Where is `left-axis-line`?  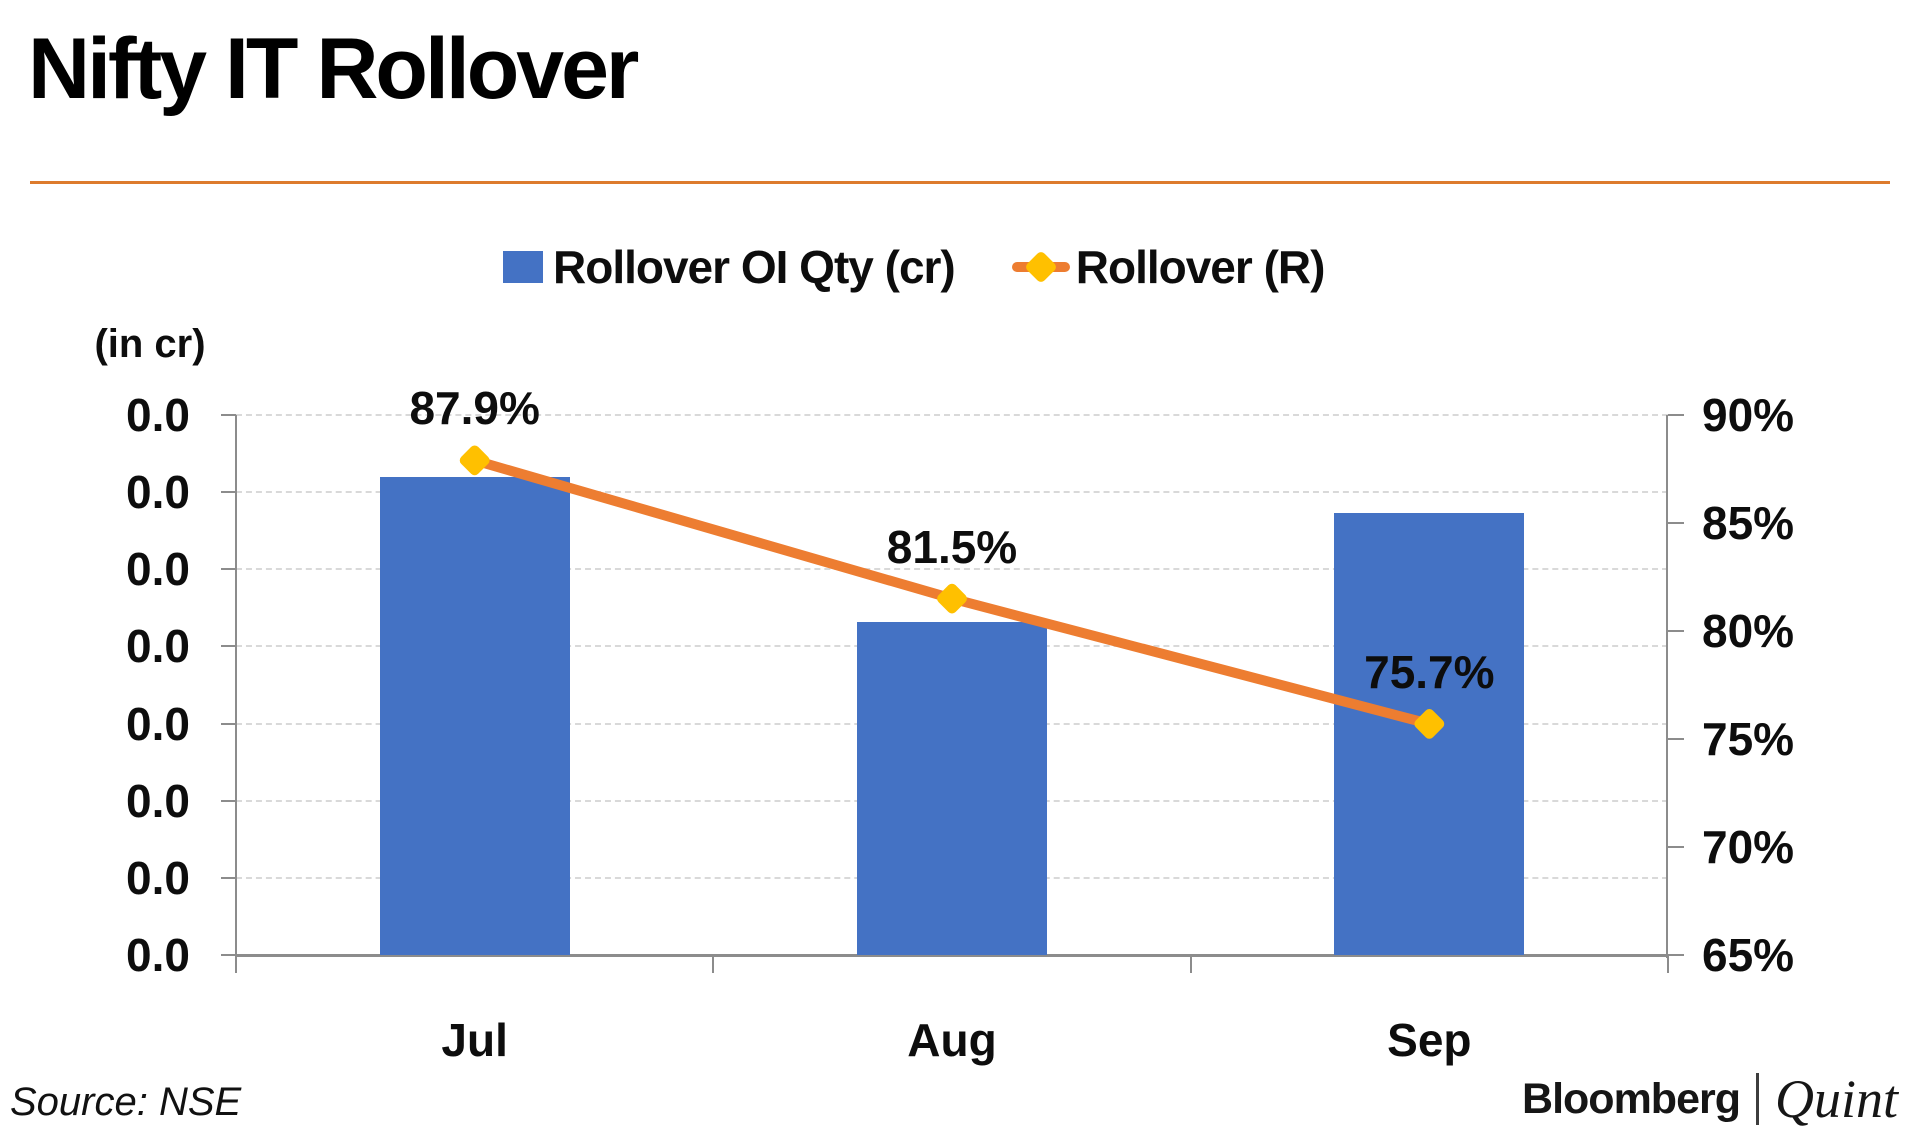 left-axis-line is located at coordinates (236, 686).